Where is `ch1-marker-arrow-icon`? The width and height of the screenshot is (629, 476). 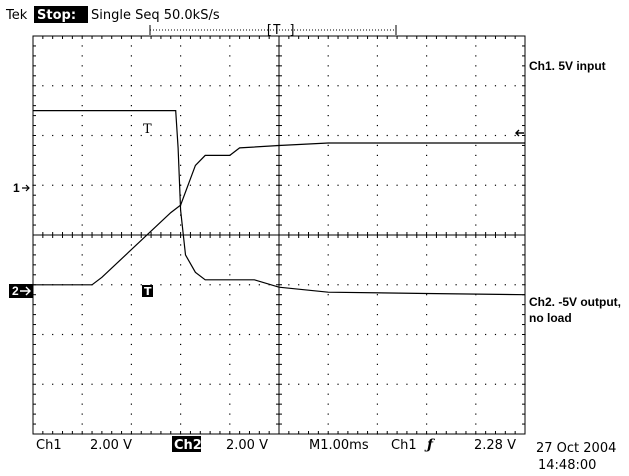
ch1-marker-arrow-icon is located at coordinates (26, 188).